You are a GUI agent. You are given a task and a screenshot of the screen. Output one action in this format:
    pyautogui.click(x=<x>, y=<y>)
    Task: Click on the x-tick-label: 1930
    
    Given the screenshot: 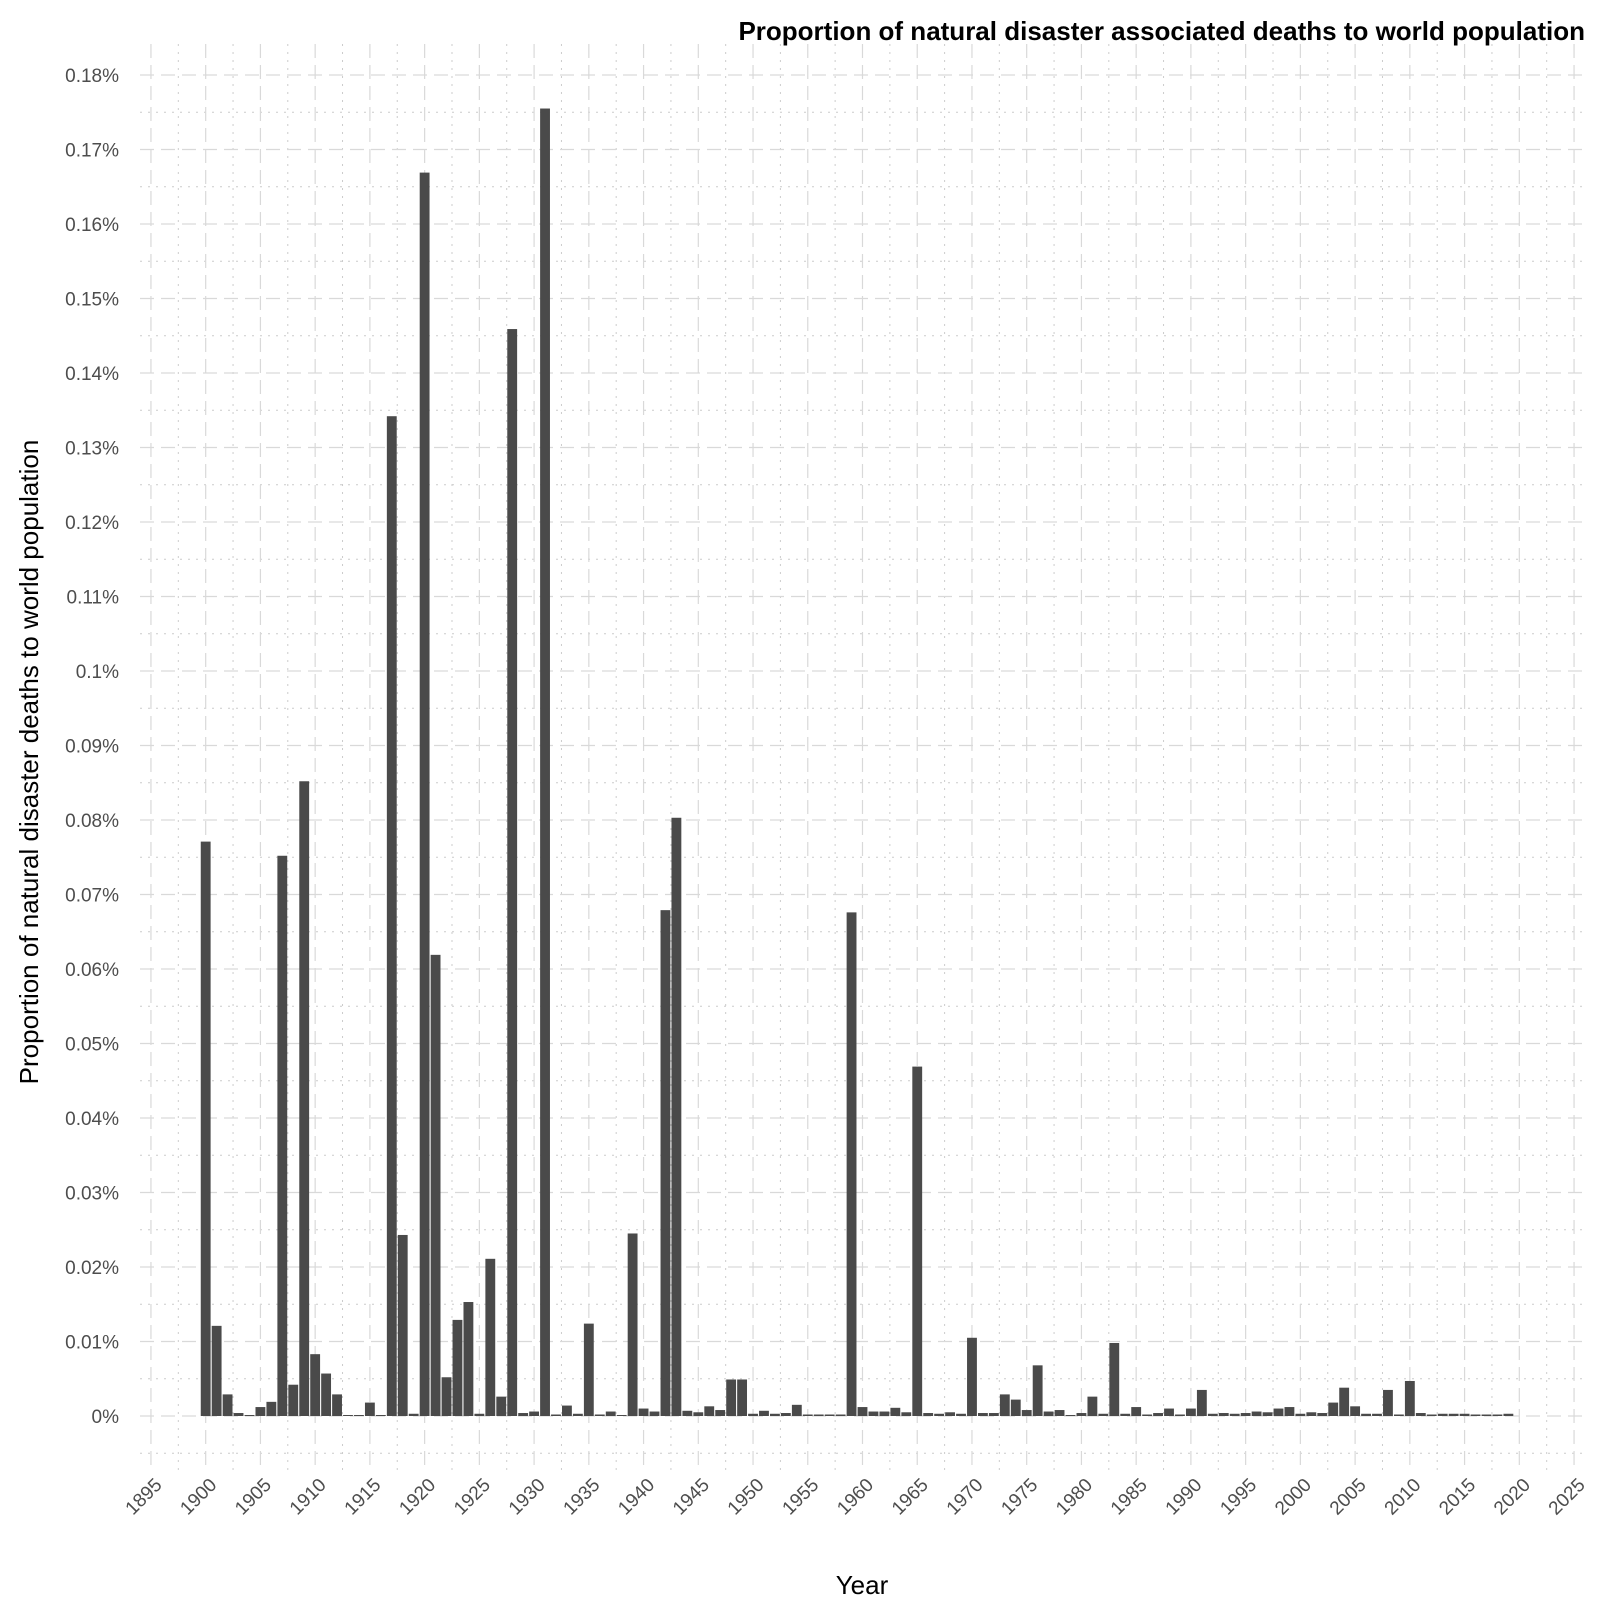 What is the action you would take?
    pyautogui.click(x=527, y=1497)
    